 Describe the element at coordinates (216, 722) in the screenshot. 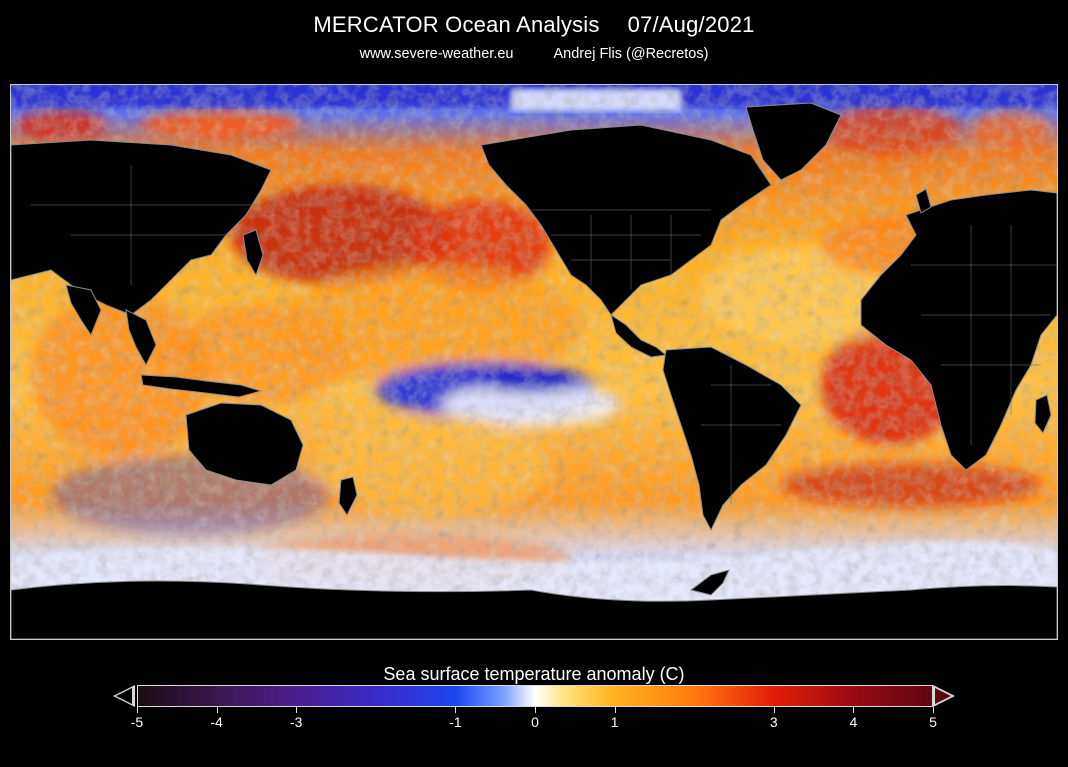

I see `colorbar-tick-label: -4` at that location.